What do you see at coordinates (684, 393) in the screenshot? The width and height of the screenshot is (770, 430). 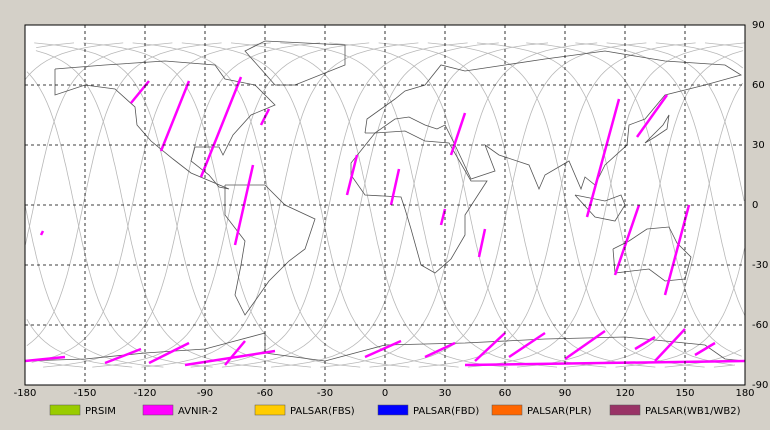 I see `x-tick-label: 150` at bounding box center [684, 393].